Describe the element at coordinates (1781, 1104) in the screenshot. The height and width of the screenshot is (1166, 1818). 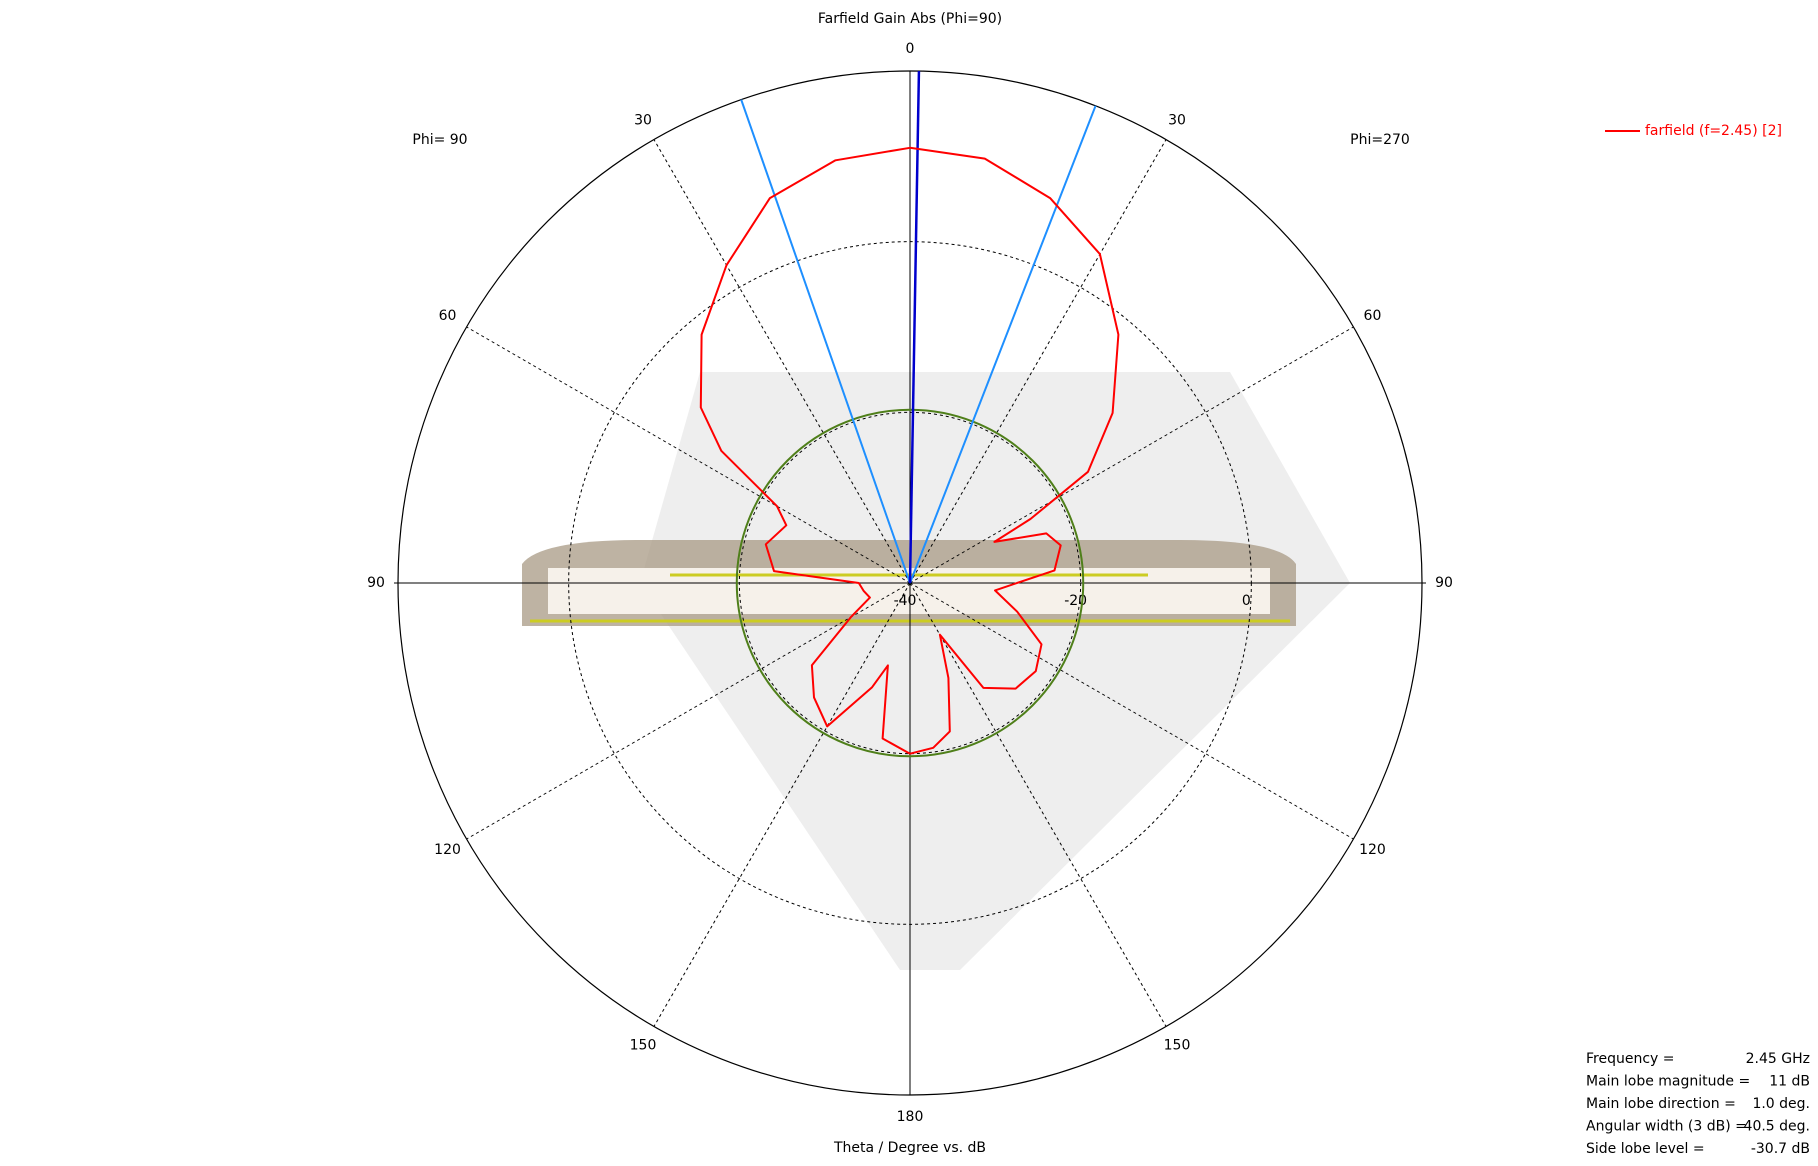
I see `stat-value: 1.0 deg.` at that location.